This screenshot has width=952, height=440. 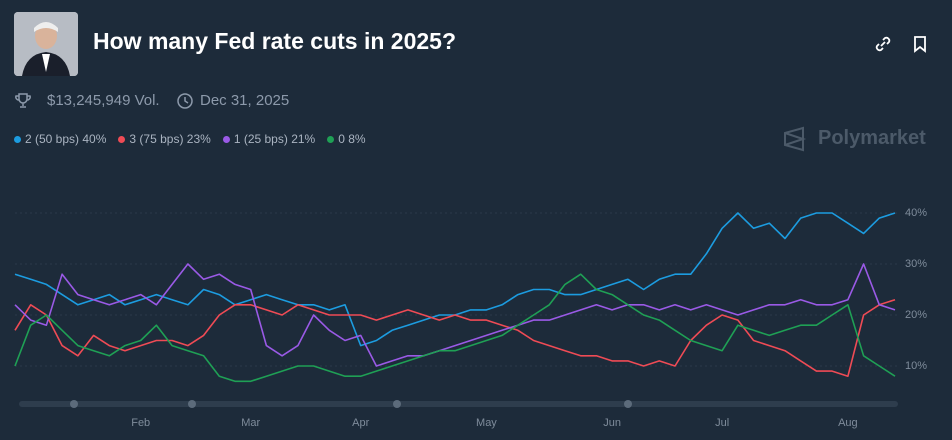 I want to click on legend-item: 3 (75 bps) 23%, so click(x=164, y=139).